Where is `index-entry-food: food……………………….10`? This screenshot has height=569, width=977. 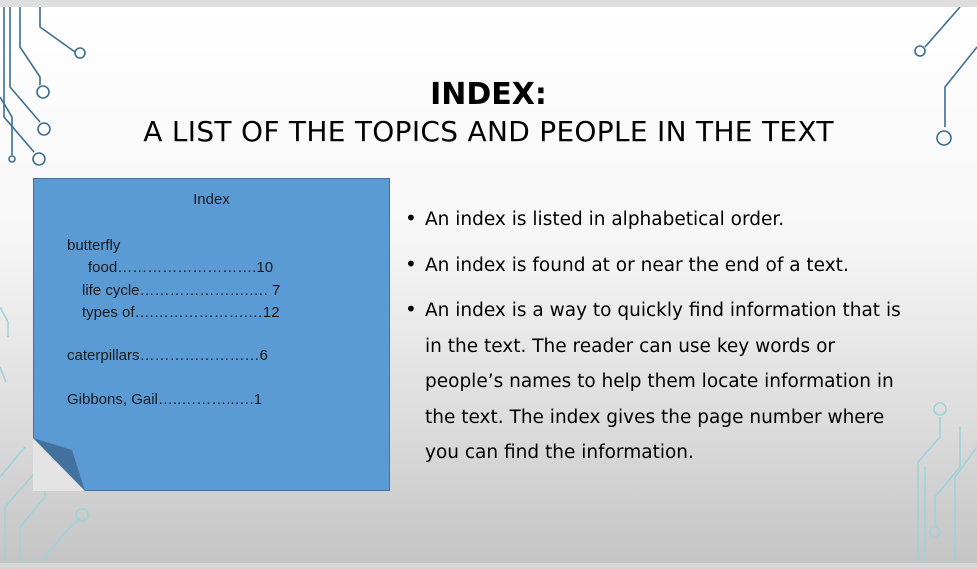
index-entry-food: food……………………….10 is located at coordinates (181, 267).